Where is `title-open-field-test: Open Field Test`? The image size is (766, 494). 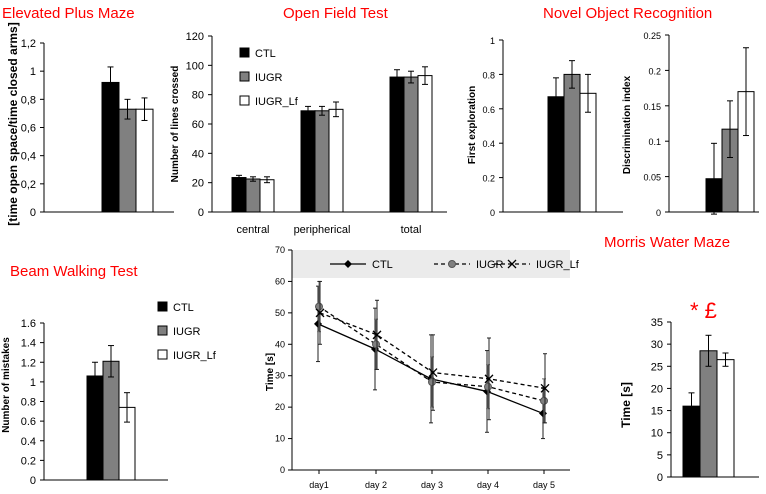 title-open-field-test: Open Field Test is located at coordinates (336, 13).